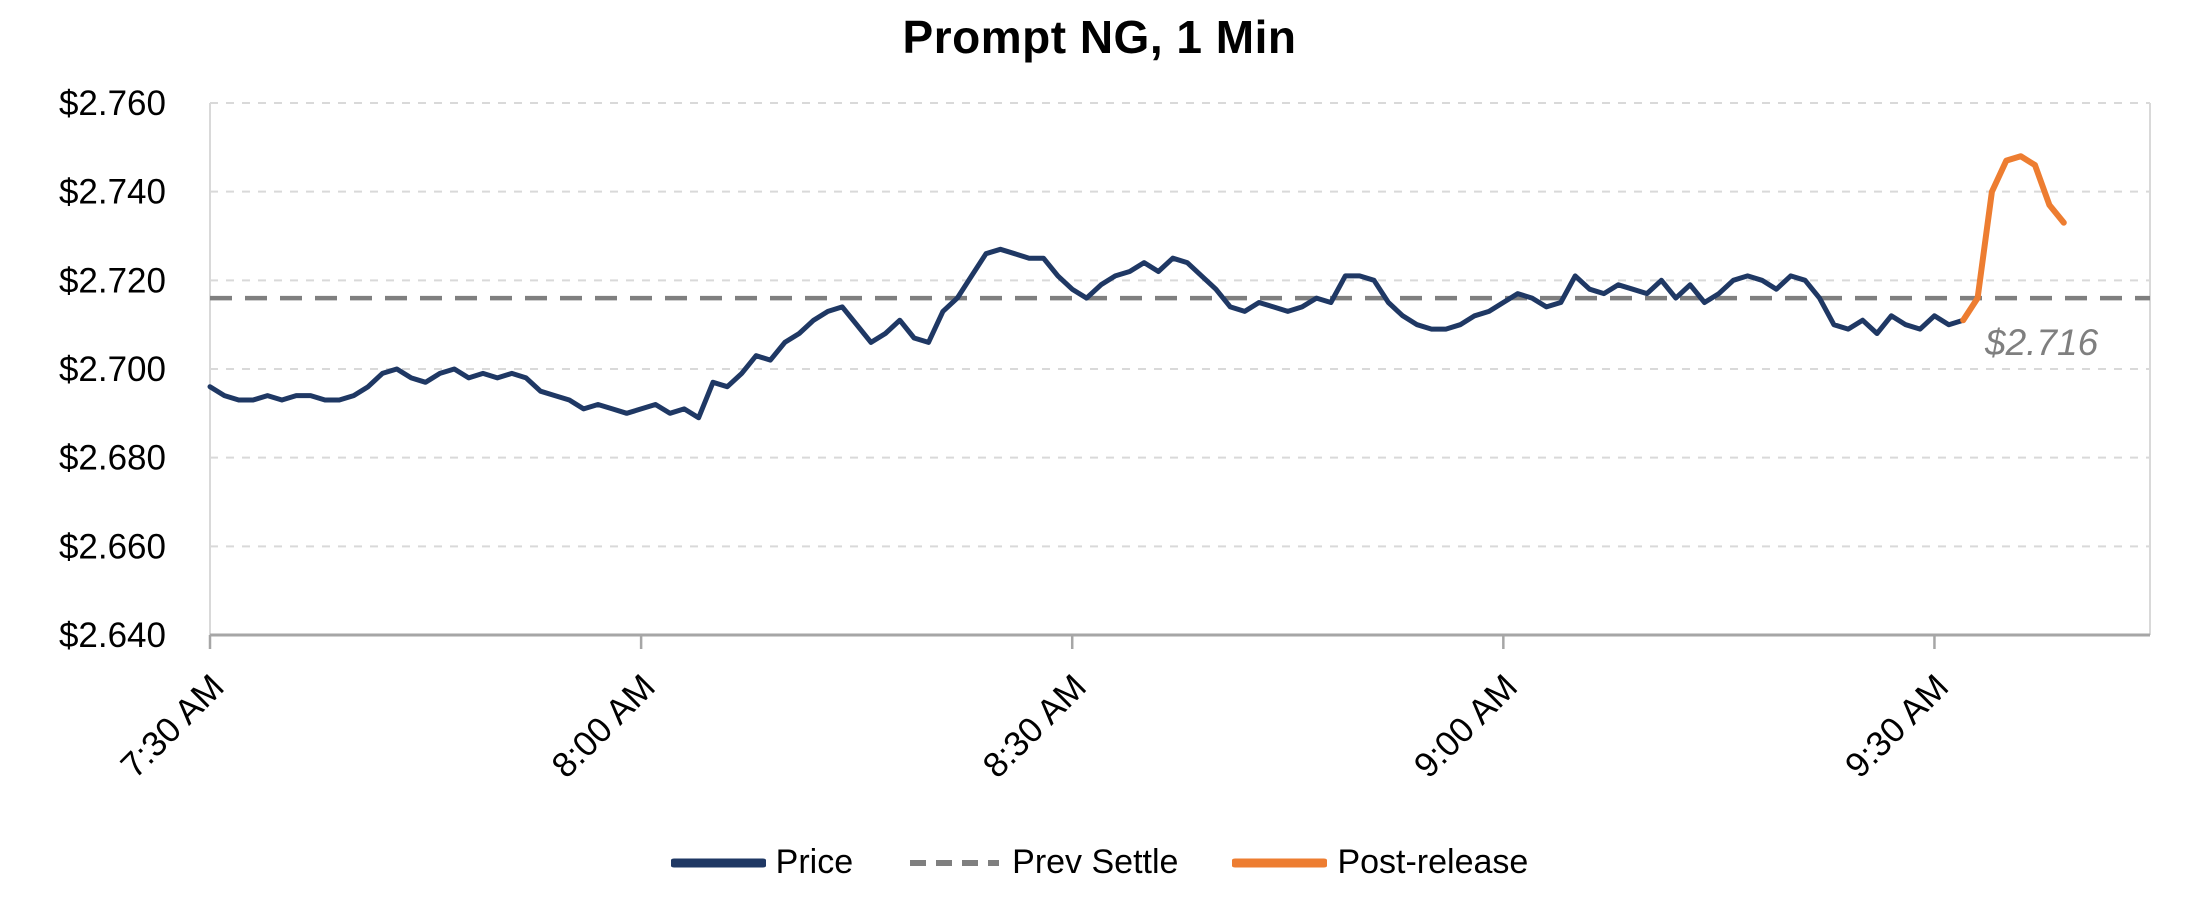 The width and height of the screenshot is (2199, 902). Describe the element at coordinates (2042, 342) in the screenshot. I see `prev-settle-annotation: $2.716` at that location.